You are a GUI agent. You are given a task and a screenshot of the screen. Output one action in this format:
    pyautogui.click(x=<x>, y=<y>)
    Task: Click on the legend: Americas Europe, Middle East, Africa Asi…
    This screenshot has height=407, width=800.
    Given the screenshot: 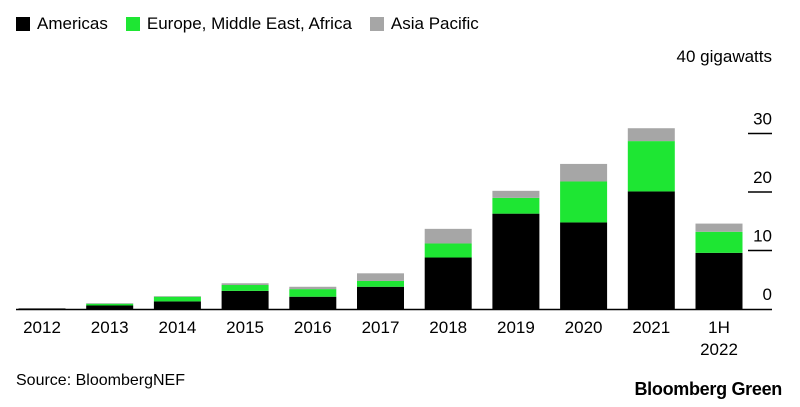 What is the action you would take?
    pyautogui.click(x=256, y=24)
    